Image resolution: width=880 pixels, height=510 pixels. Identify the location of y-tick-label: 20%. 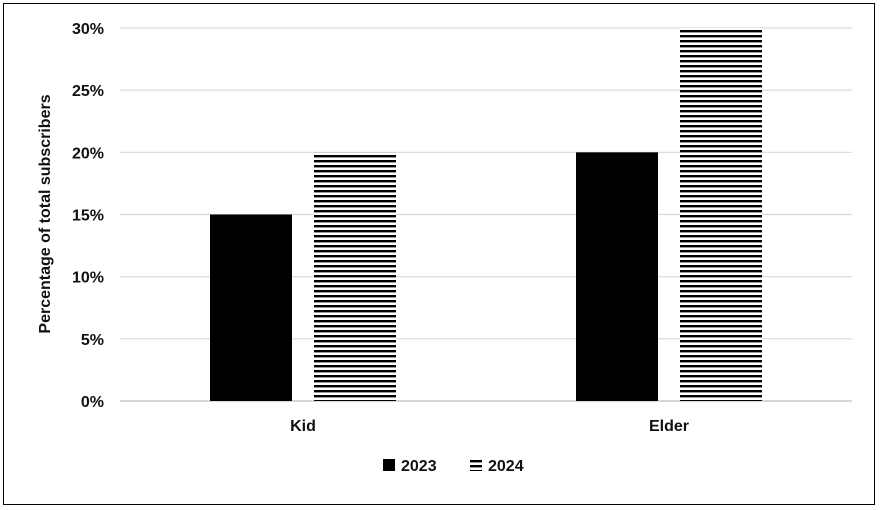
(88, 153).